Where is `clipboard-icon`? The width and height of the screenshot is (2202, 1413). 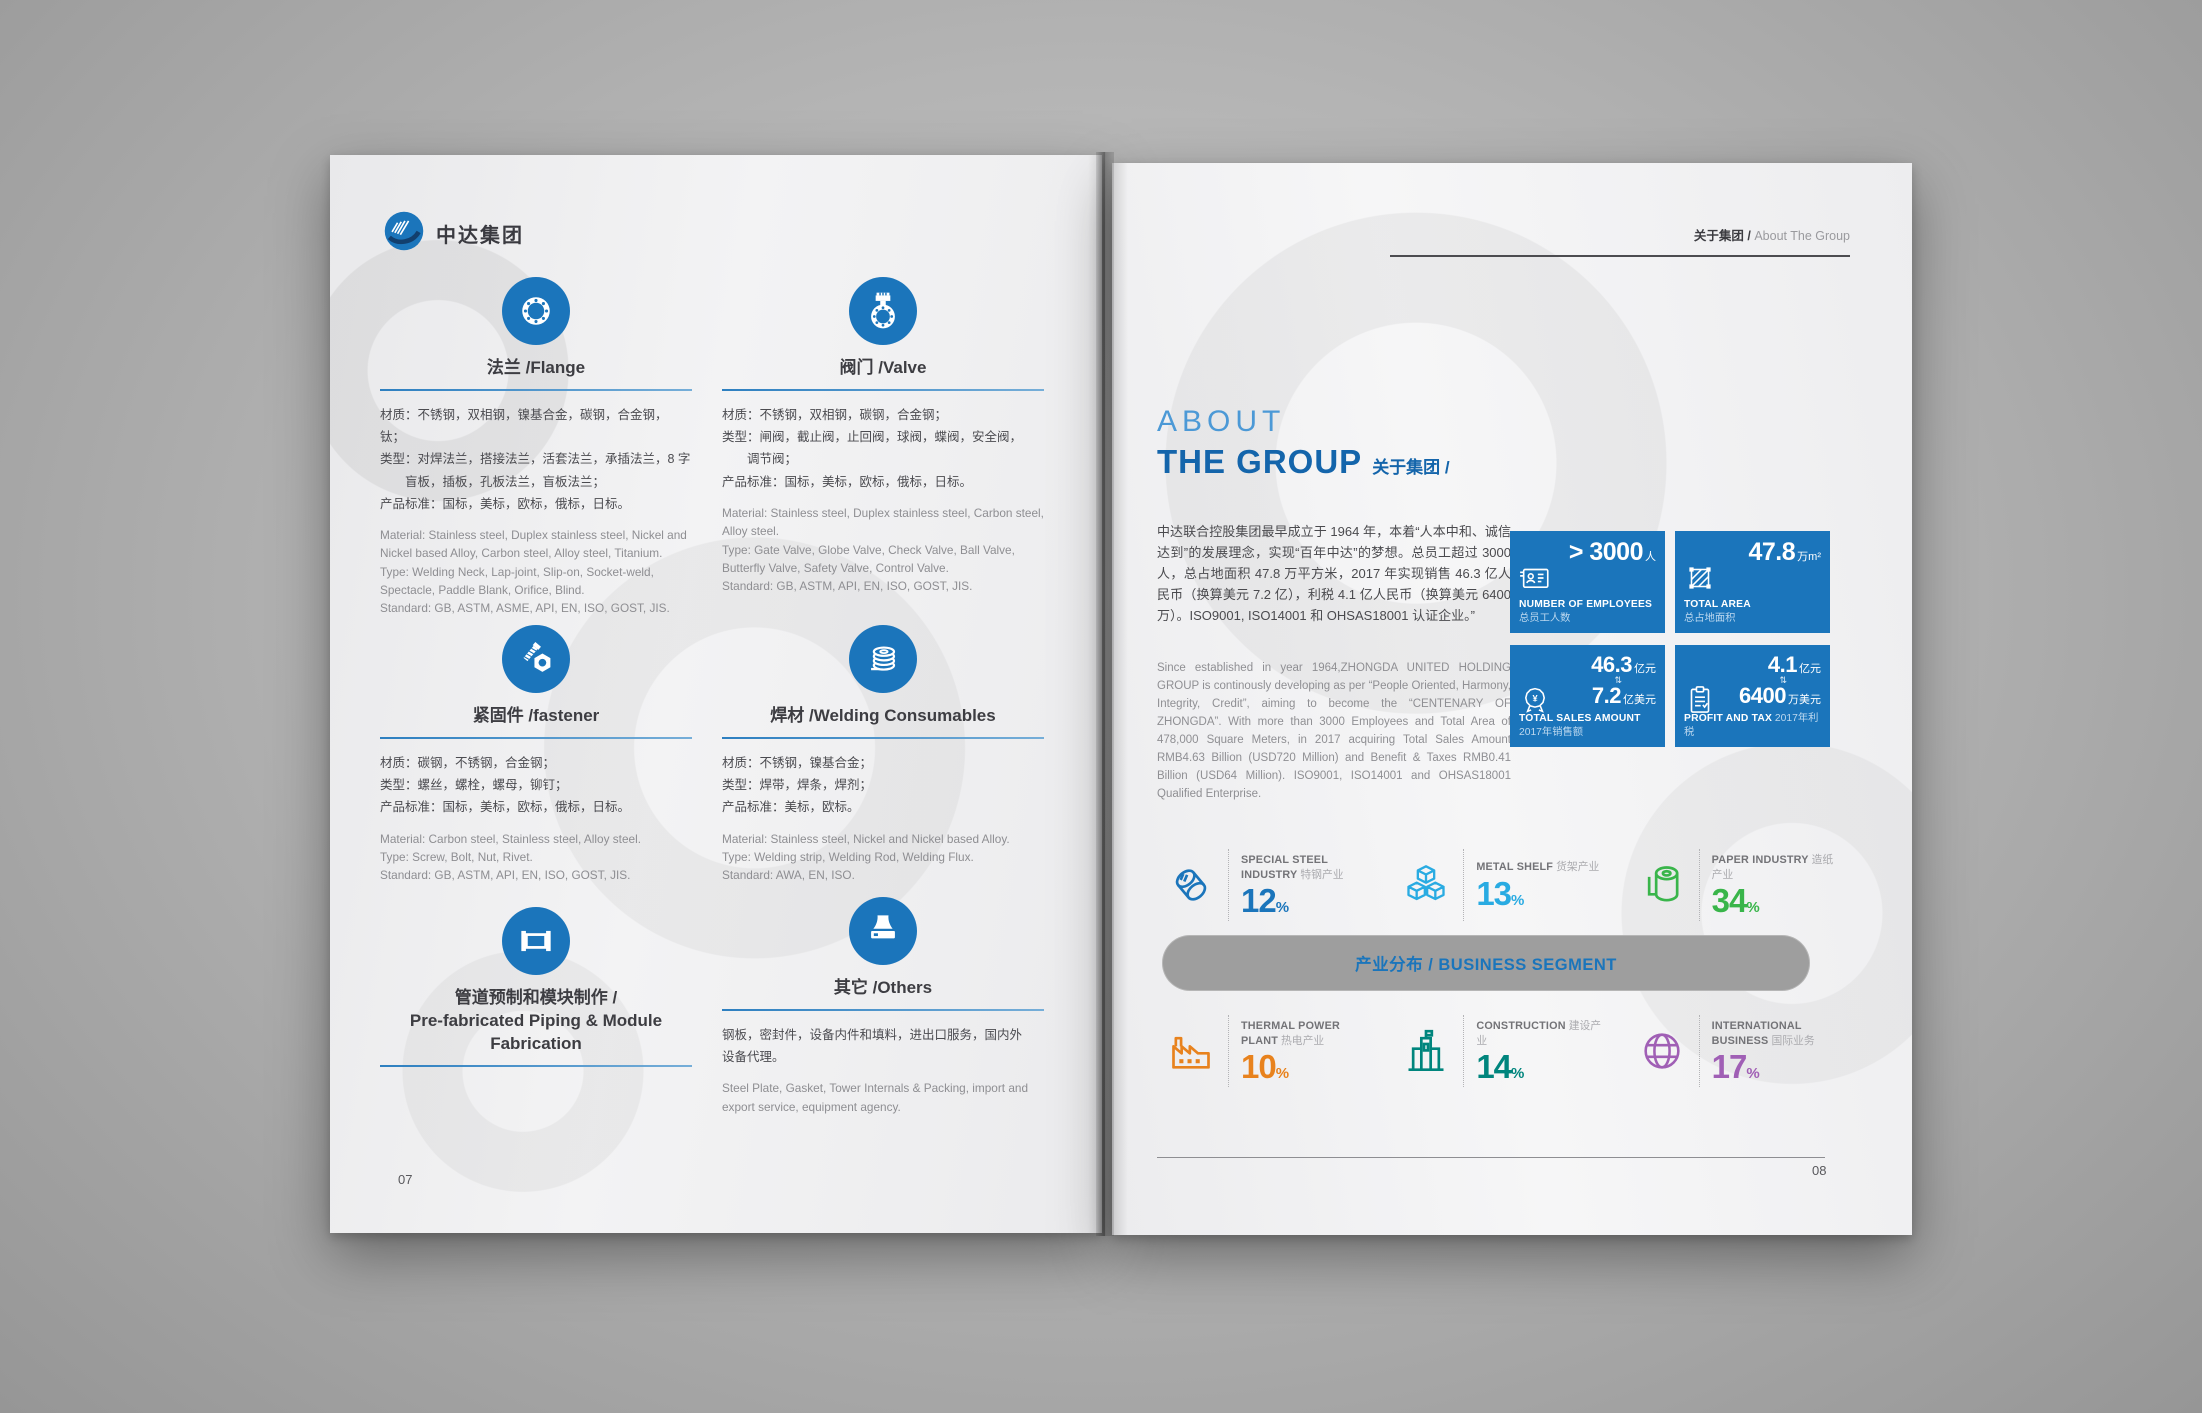
clipboard-icon is located at coordinates (1700, 702).